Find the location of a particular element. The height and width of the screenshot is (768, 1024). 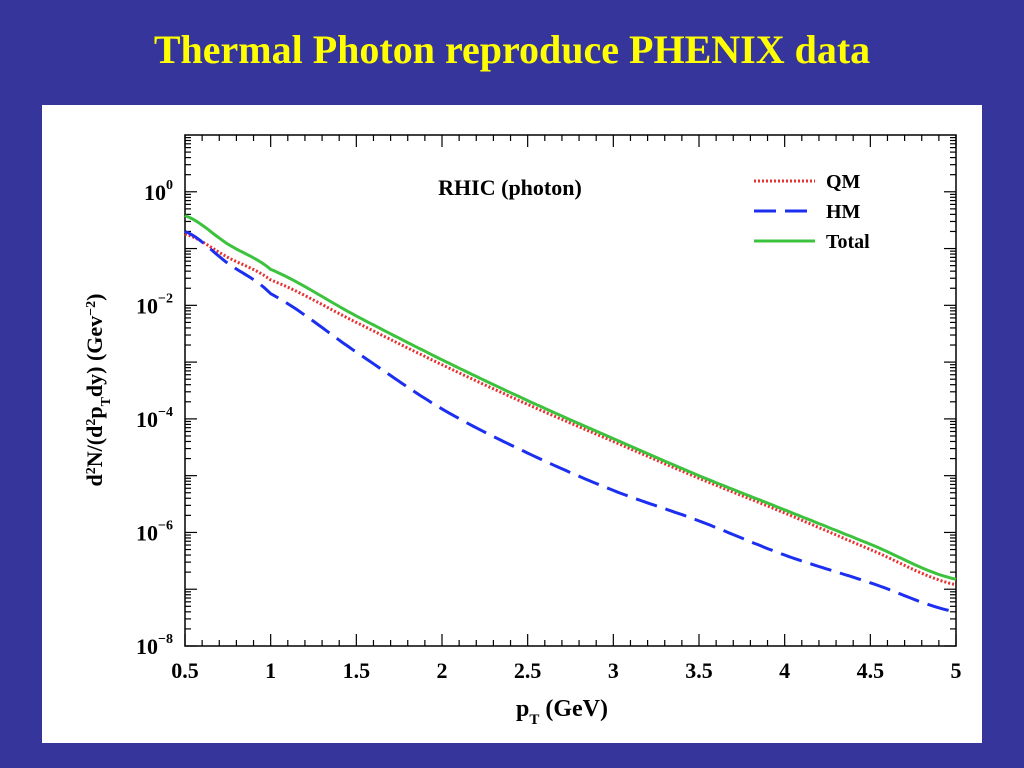

legend-label-total: Total is located at coordinates (848, 242).